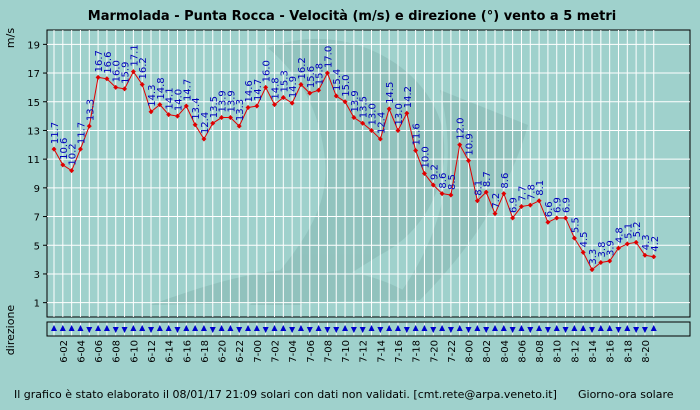 The width and height of the screenshot is (700, 410). Describe the element at coordinates (117, 351) in the screenshot. I see `x-tick-label: 6-08` at that location.